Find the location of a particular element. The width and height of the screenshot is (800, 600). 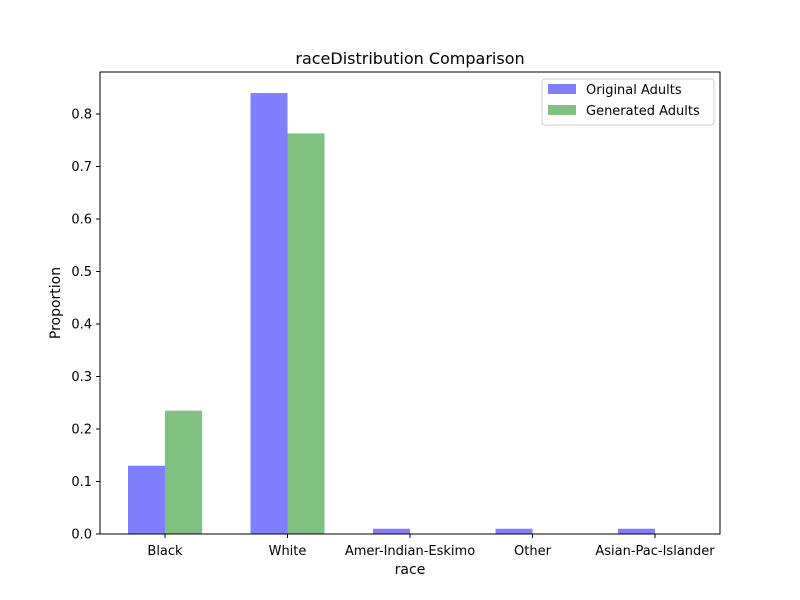

y-tick-label: 0.4 is located at coordinates (81, 325).